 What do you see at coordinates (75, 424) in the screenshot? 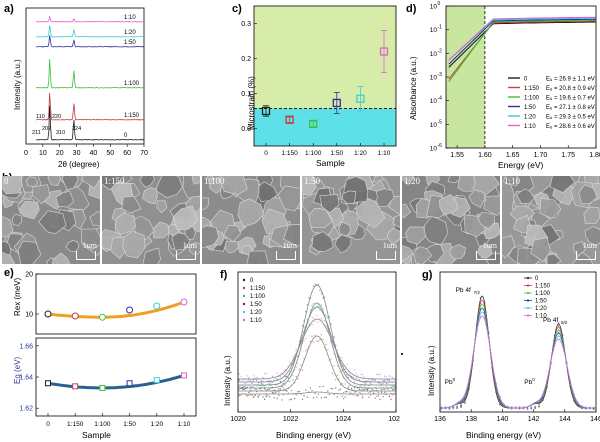
I see `x-tick-label: 1:150` at bounding box center [75, 424].